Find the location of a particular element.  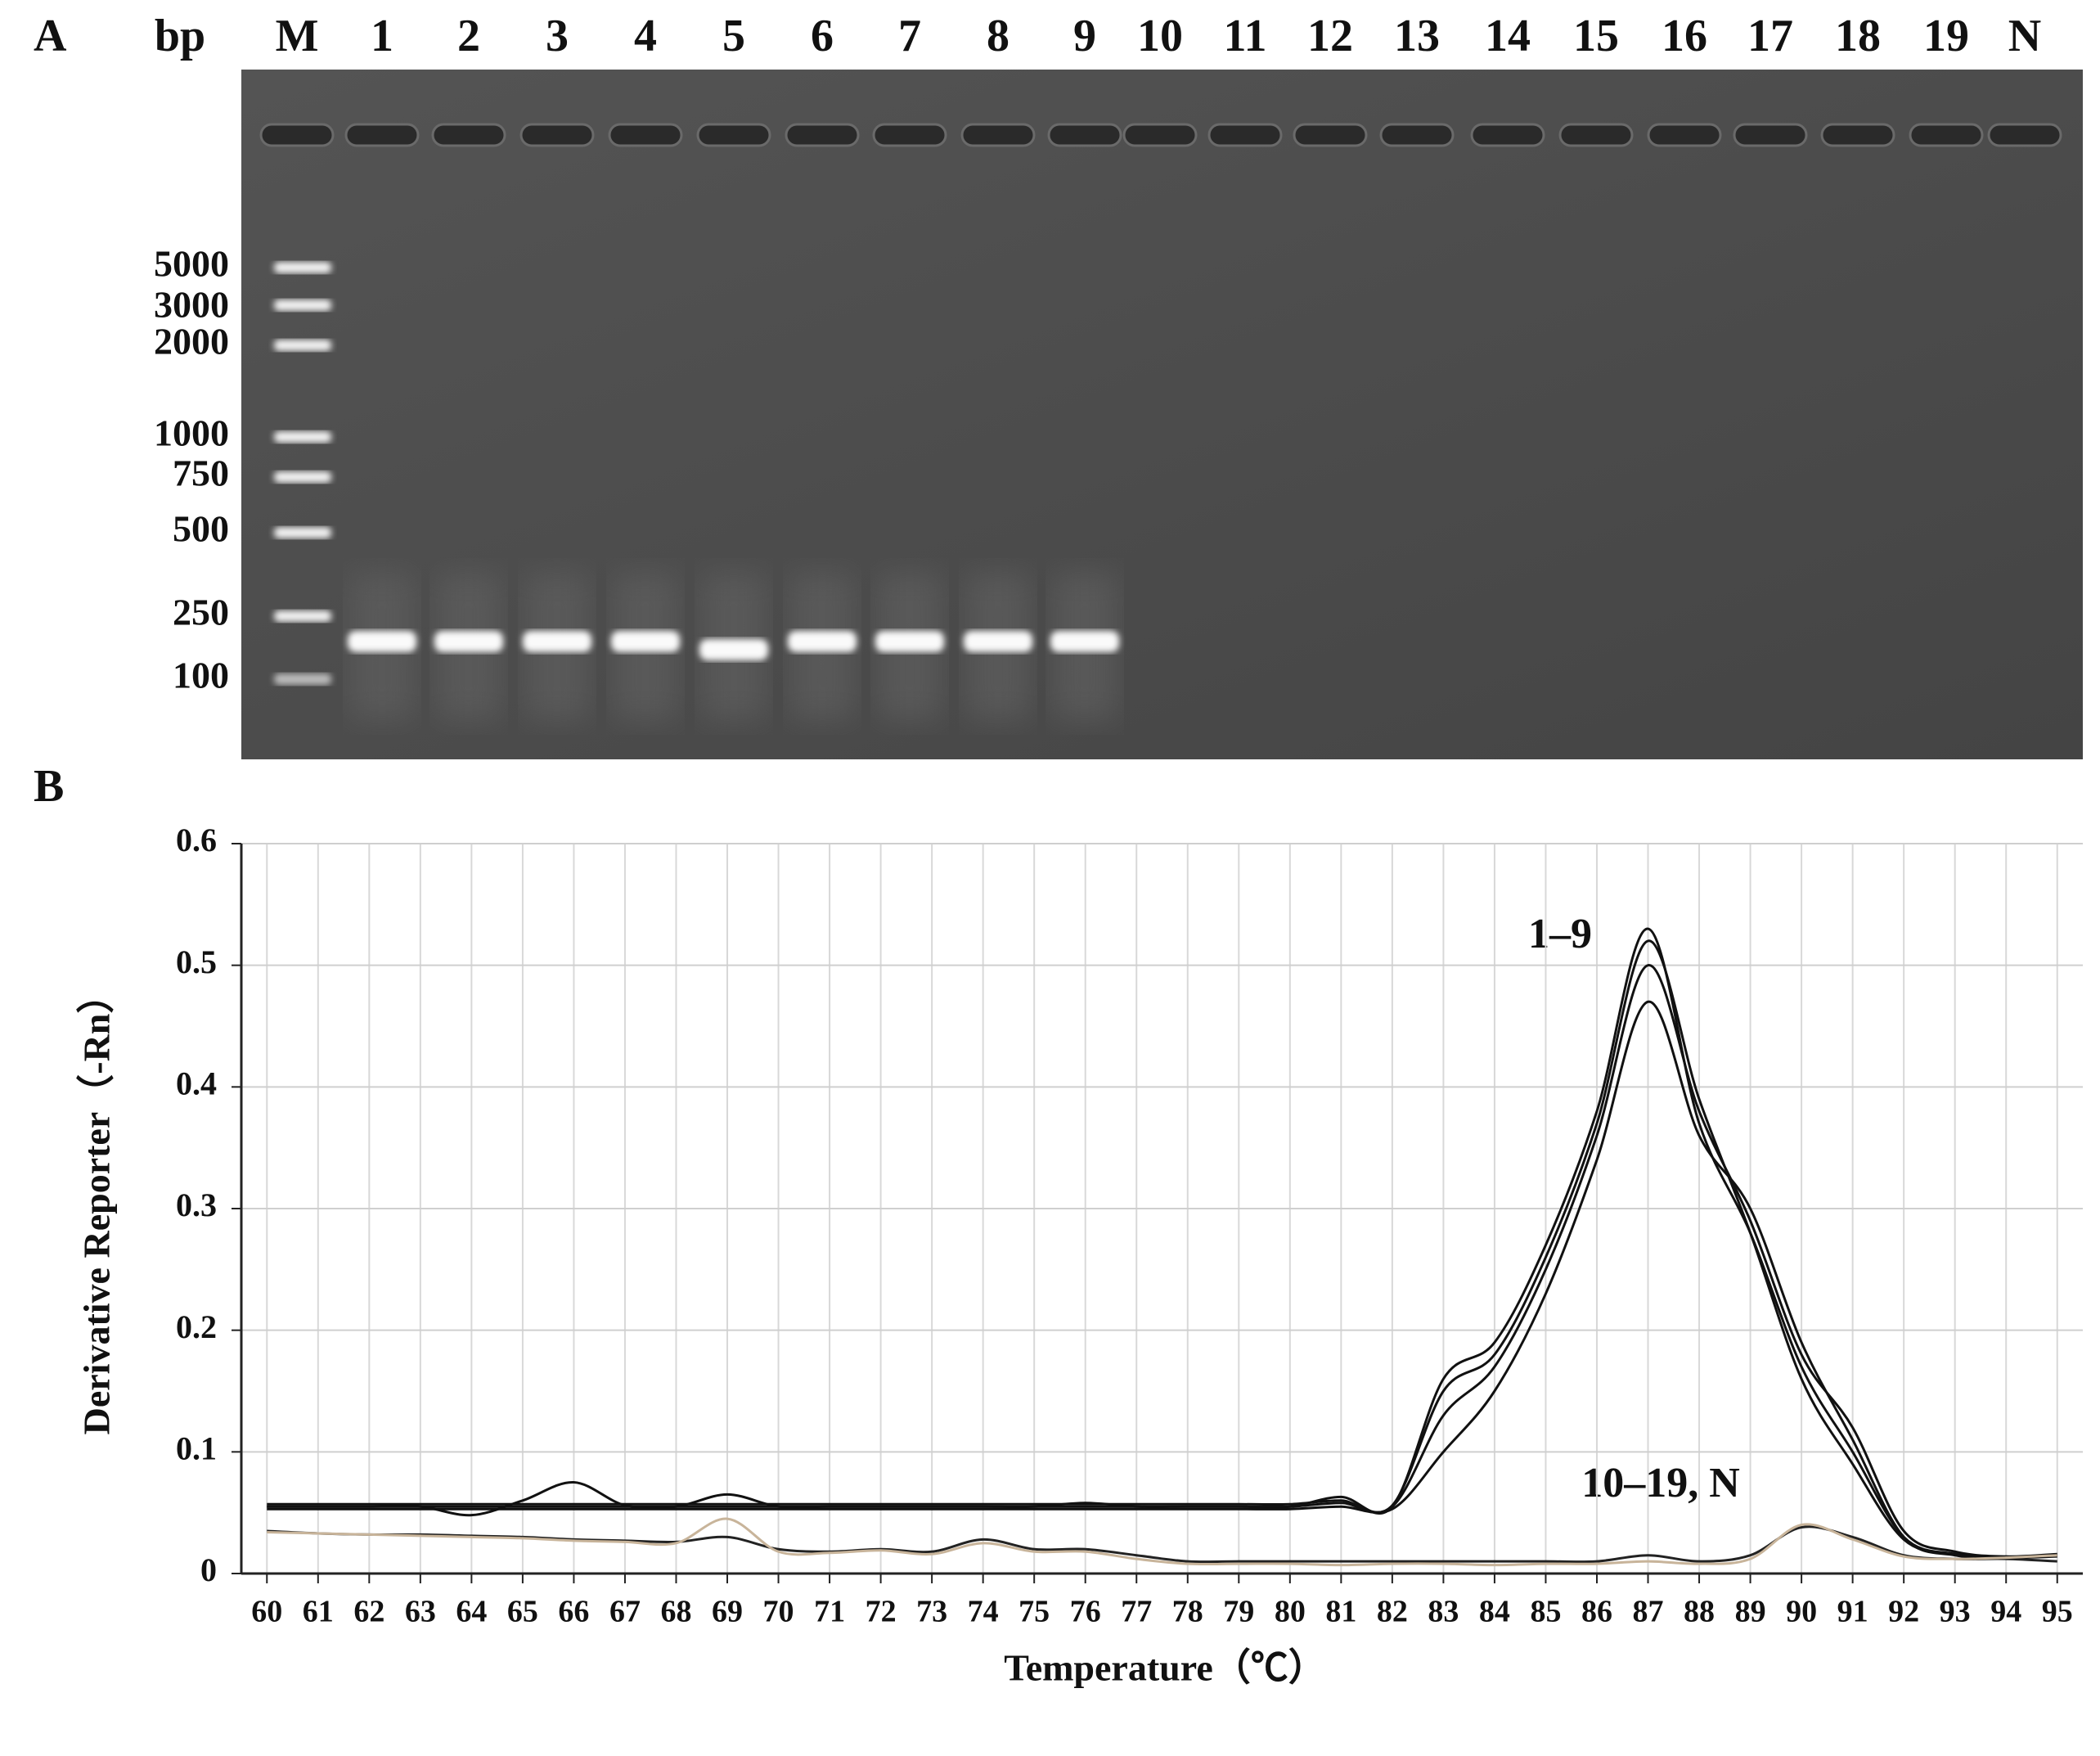

ladder-label: 1000 is located at coordinates (191, 433).